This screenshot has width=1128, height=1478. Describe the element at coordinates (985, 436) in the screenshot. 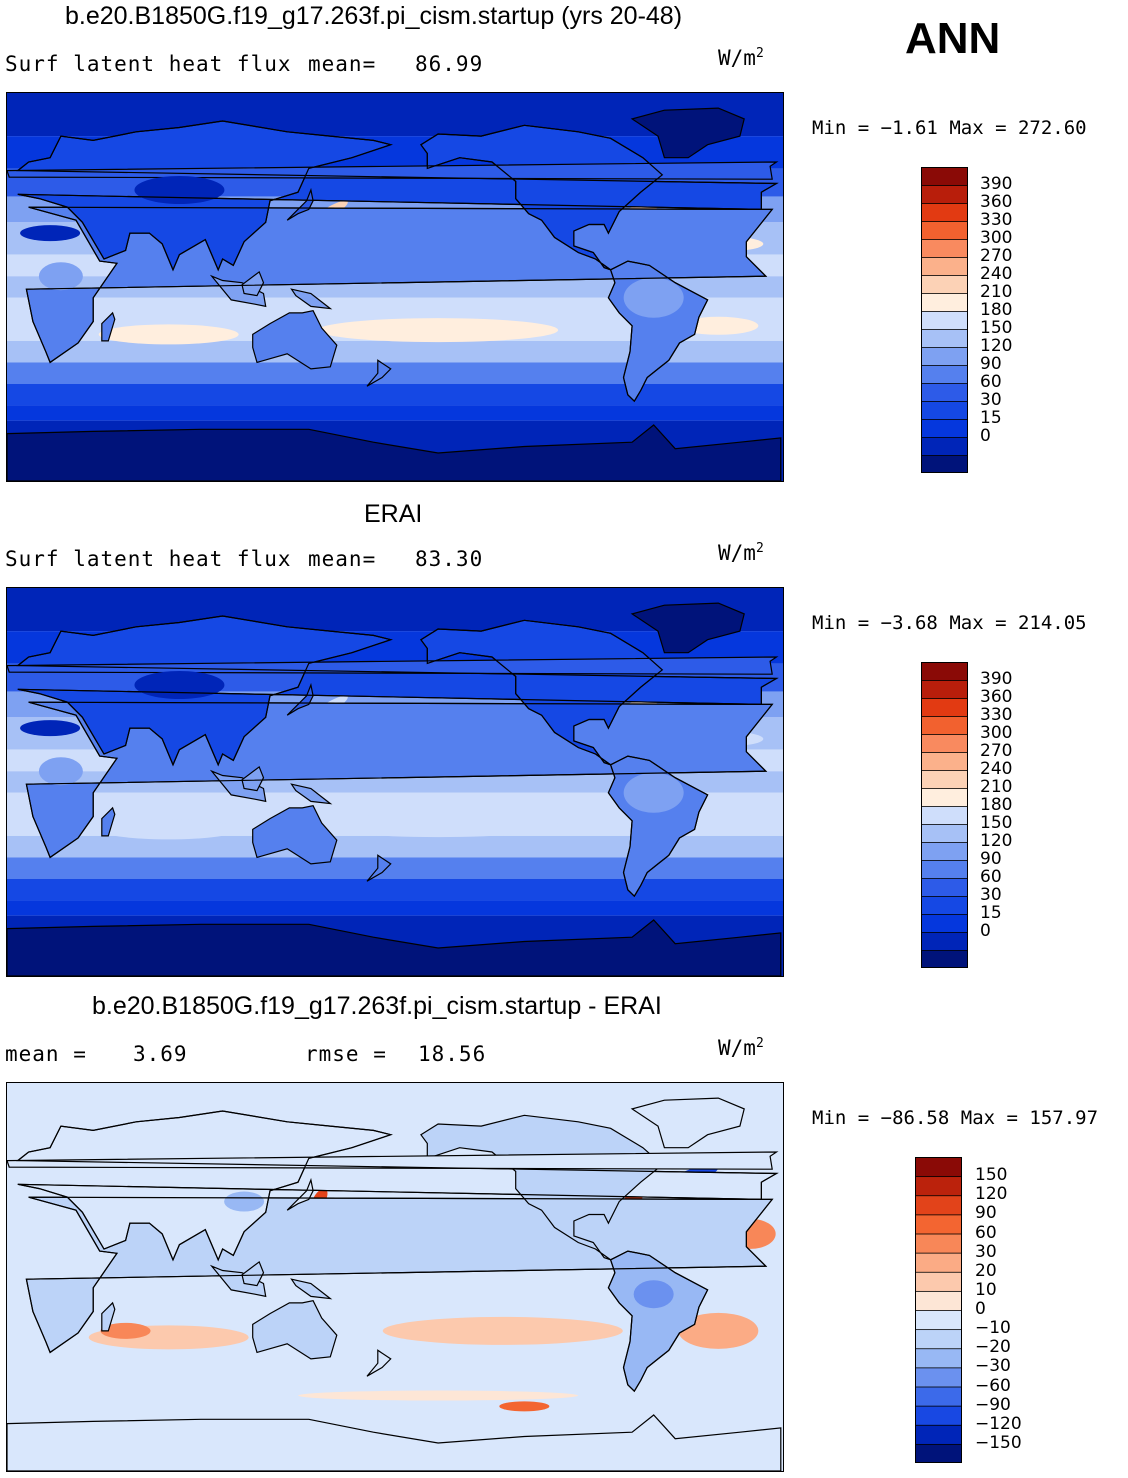

I see `colorbar-1-tick-label: 0` at that location.